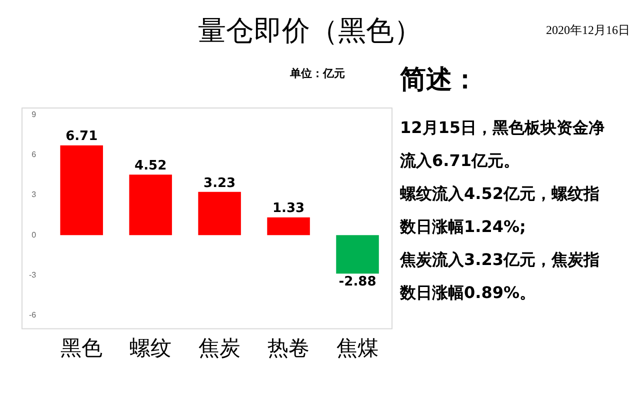 The image size is (640, 399). Describe the element at coordinates (81, 348) in the screenshot. I see `x-tick-label: 黑色` at that location.